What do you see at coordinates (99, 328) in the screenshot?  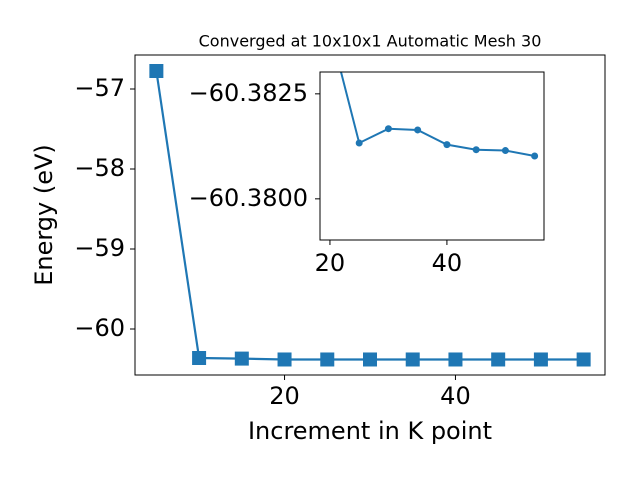 I see `y-tick-label: −60` at bounding box center [99, 328].